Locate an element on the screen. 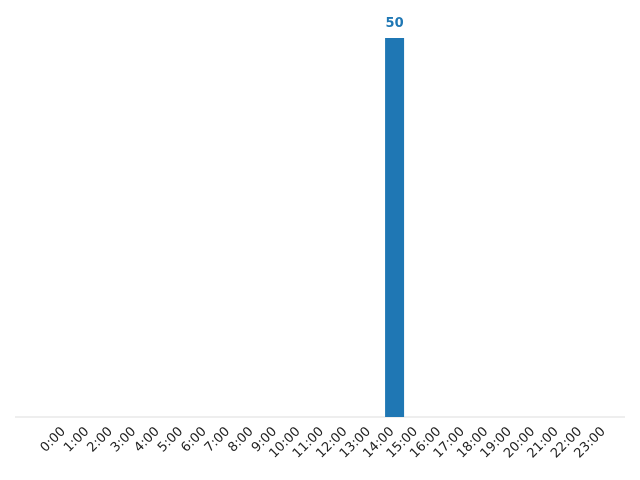  bars-group is located at coordinates (395, 227).